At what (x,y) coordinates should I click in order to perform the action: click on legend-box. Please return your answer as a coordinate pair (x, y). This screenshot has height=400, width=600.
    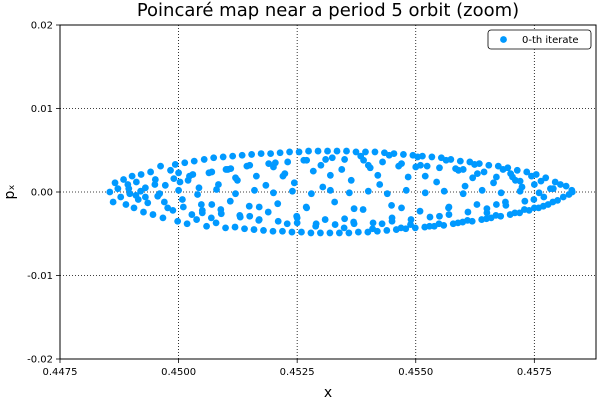
    Looking at the image, I should click on (539, 39).